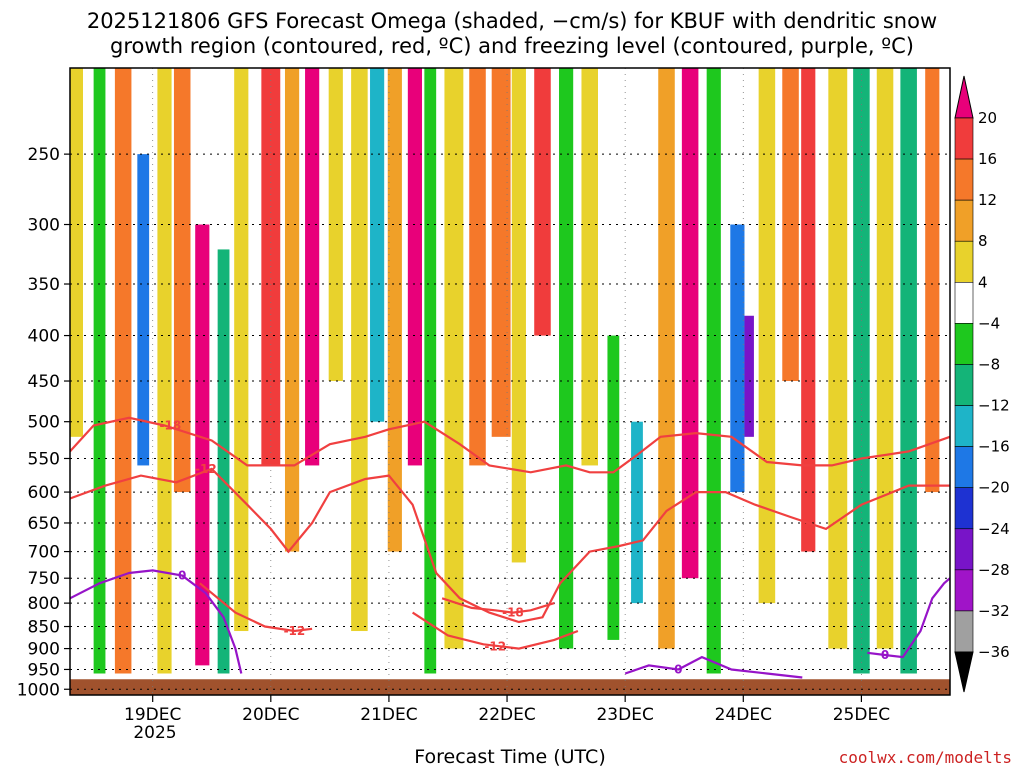 The height and width of the screenshot is (768, 1024). I want to click on y-tick-label-14: 950, so click(44, 670).